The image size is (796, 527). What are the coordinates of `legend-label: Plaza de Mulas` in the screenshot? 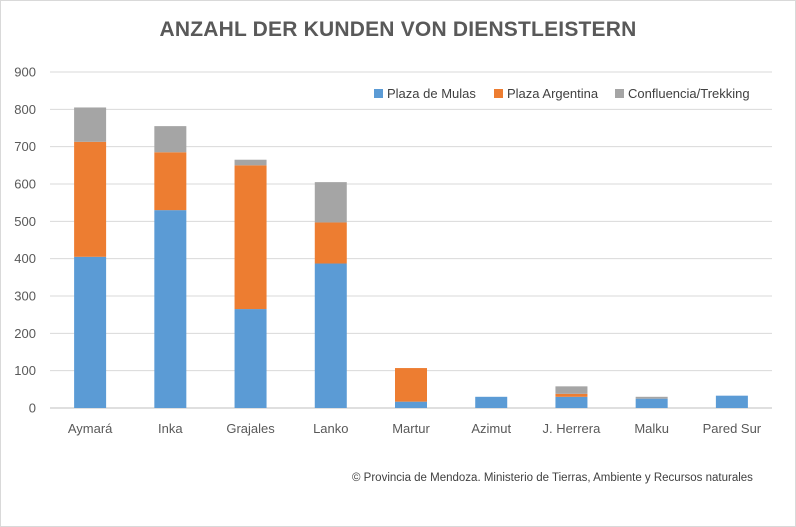 It's located at (431, 93).